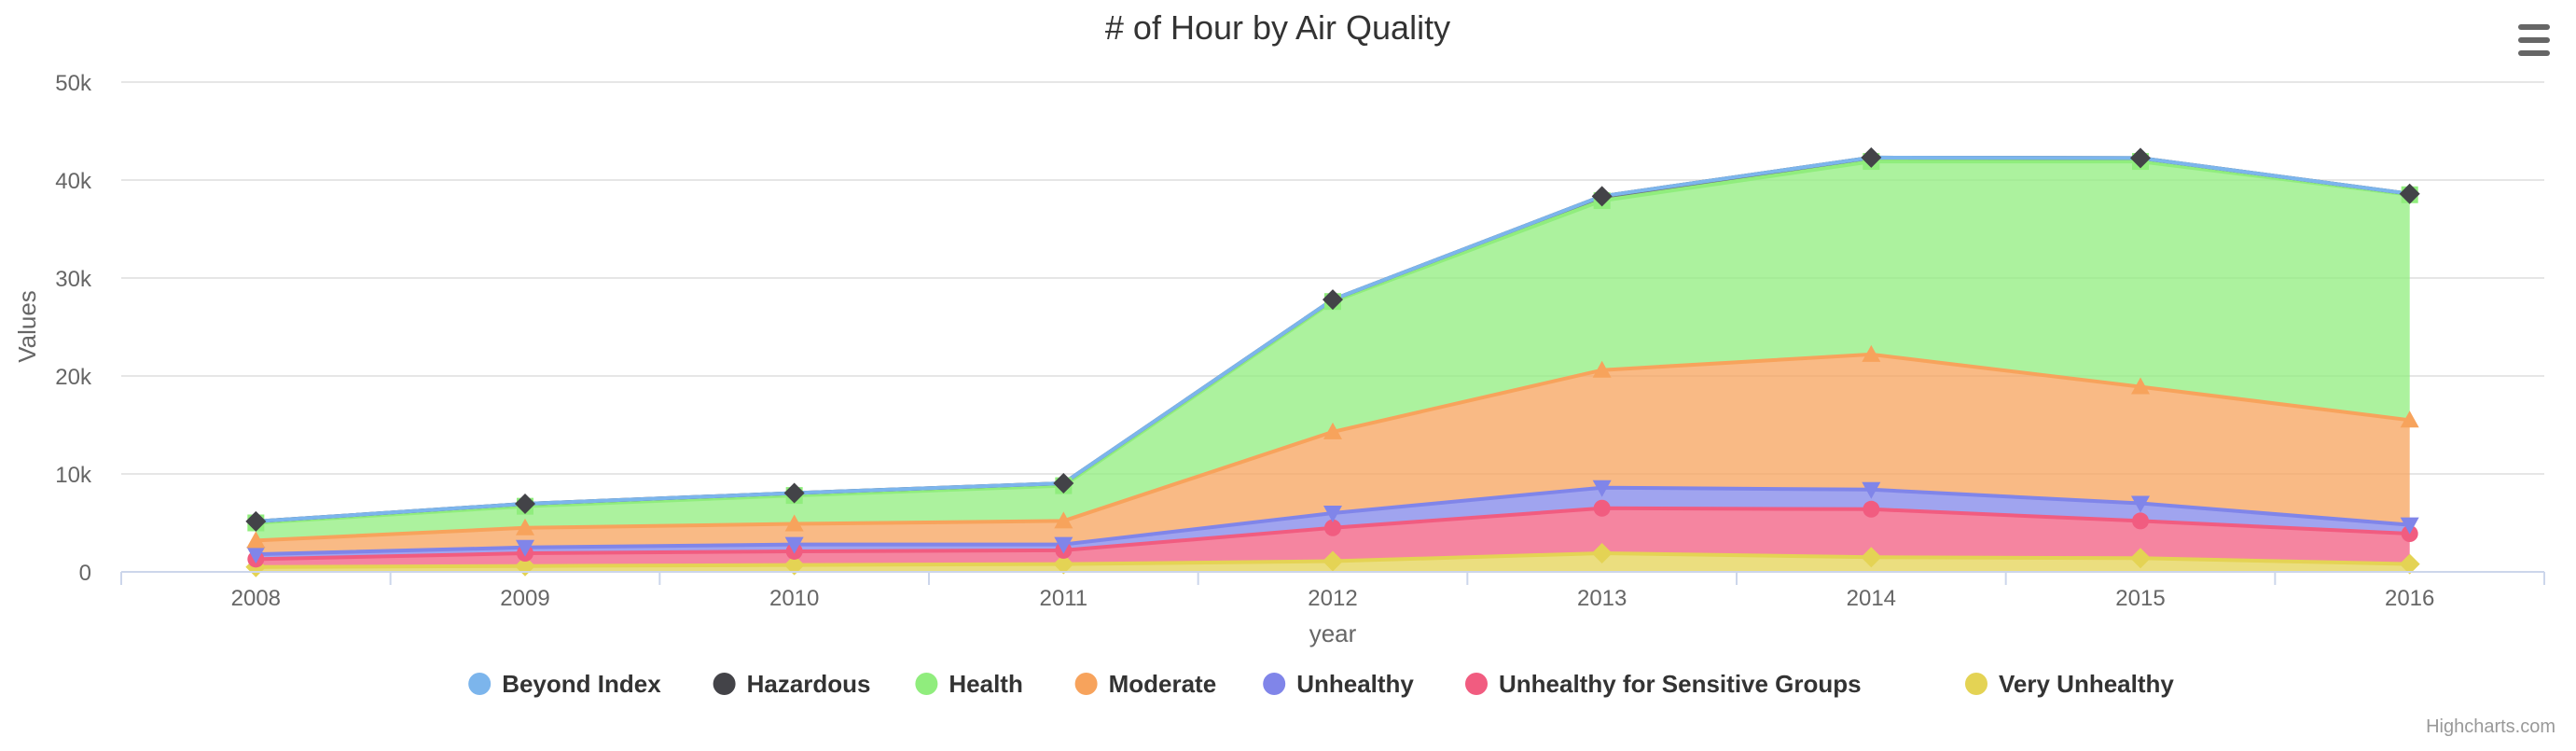  Describe the element at coordinates (73, 182) in the screenshot. I see `y-tick-label: 40k` at that location.